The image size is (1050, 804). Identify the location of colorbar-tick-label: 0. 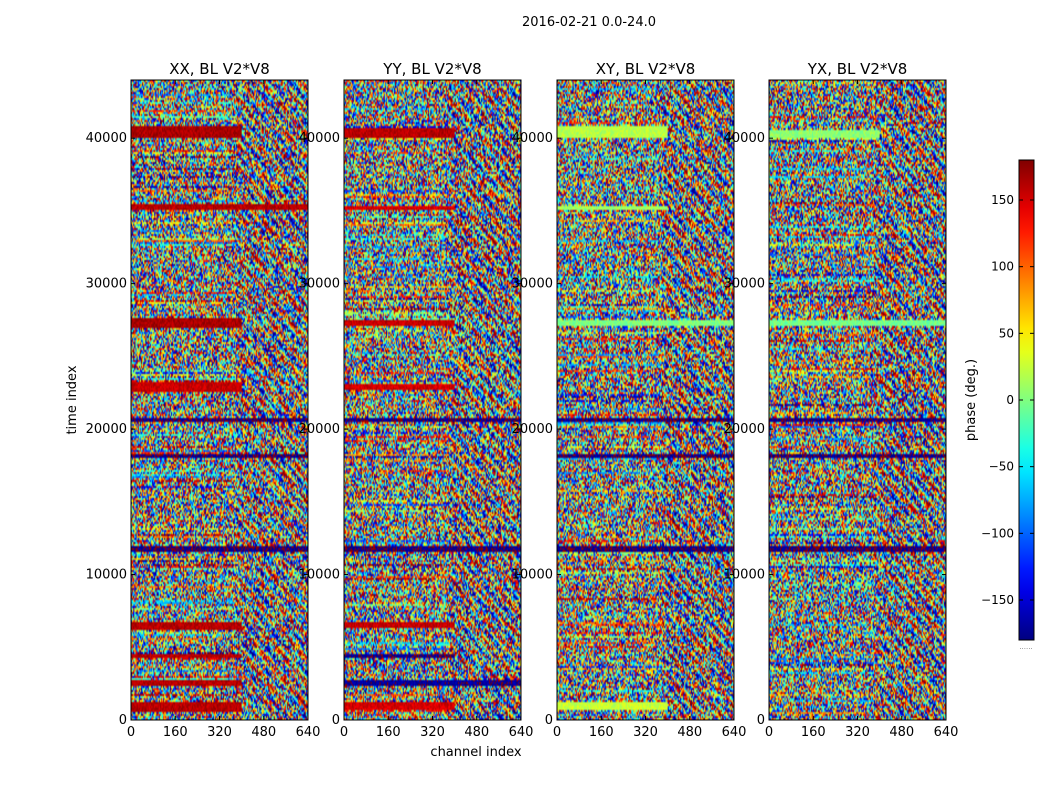
(1010, 400).